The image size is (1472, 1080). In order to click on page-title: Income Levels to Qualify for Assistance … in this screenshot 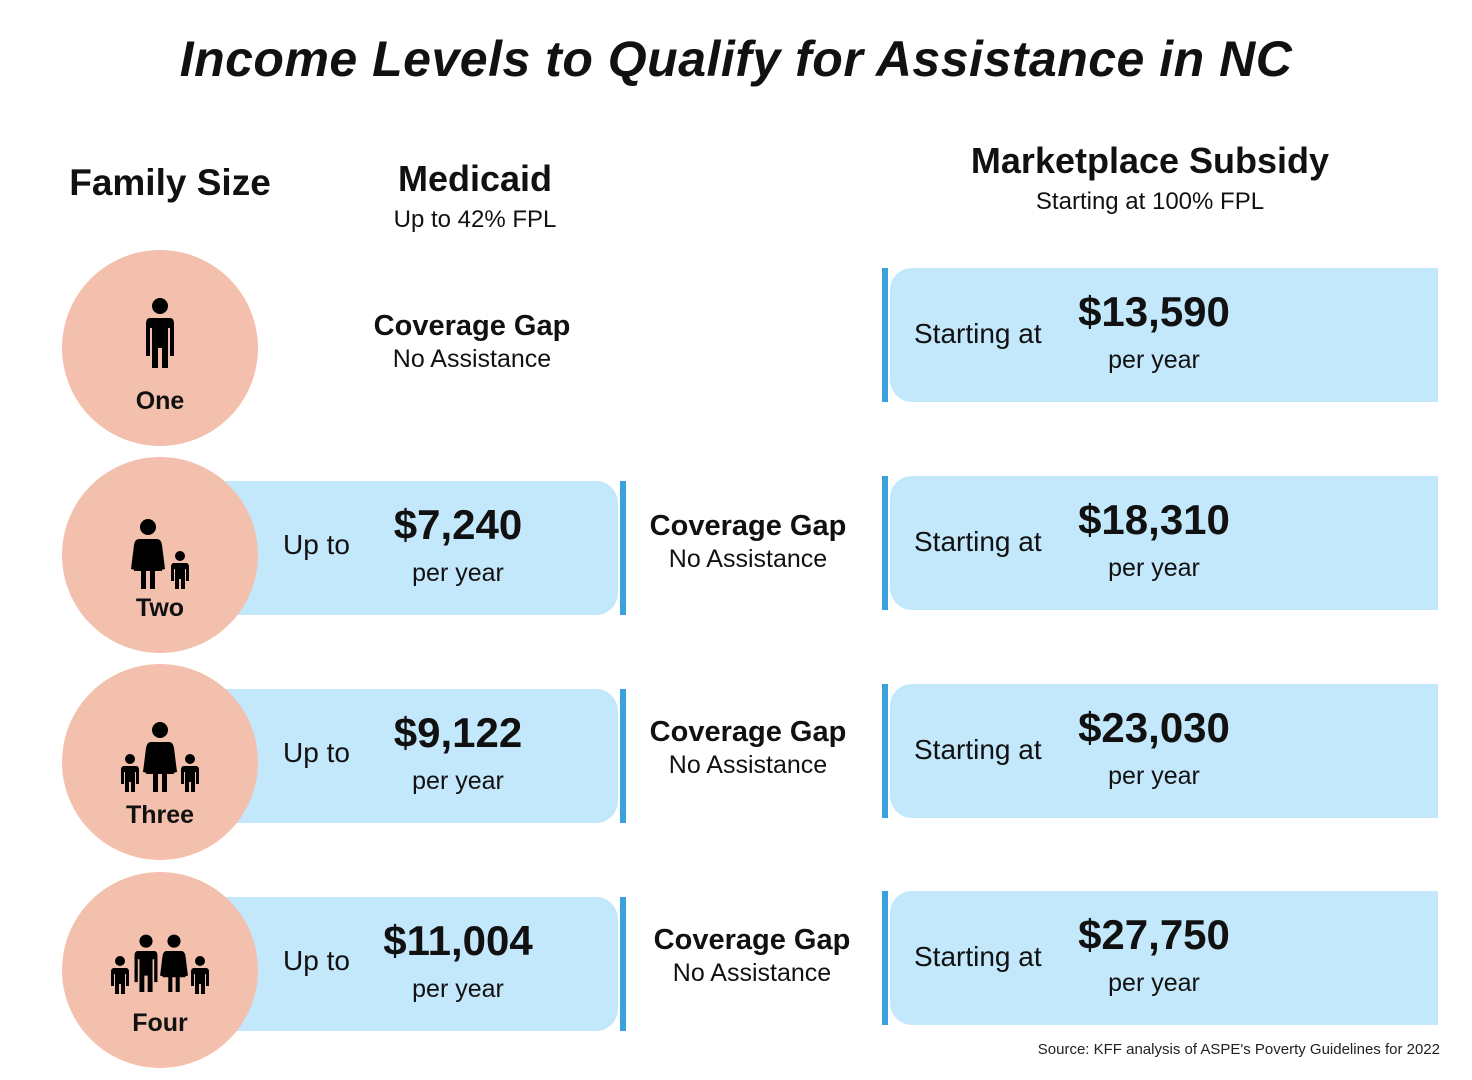, I will do `click(736, 59)`.